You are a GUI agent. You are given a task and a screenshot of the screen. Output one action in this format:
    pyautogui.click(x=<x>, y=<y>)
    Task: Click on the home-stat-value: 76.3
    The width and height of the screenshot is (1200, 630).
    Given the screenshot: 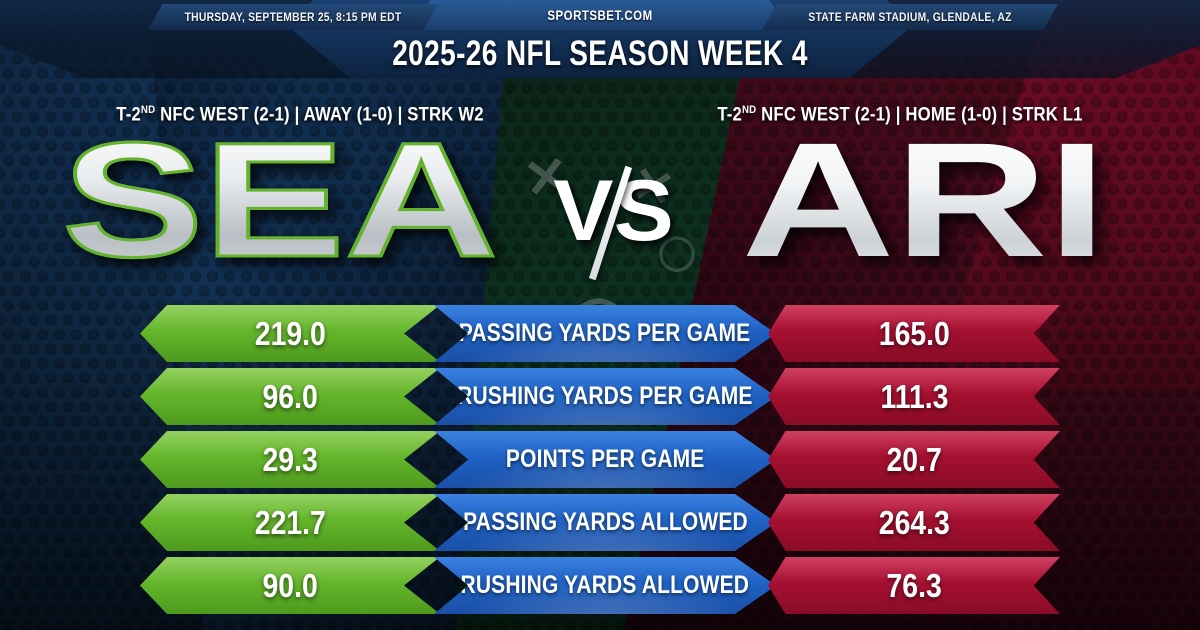 What is the action you would take?
    pyautogui.click(x=914, y=585)
    